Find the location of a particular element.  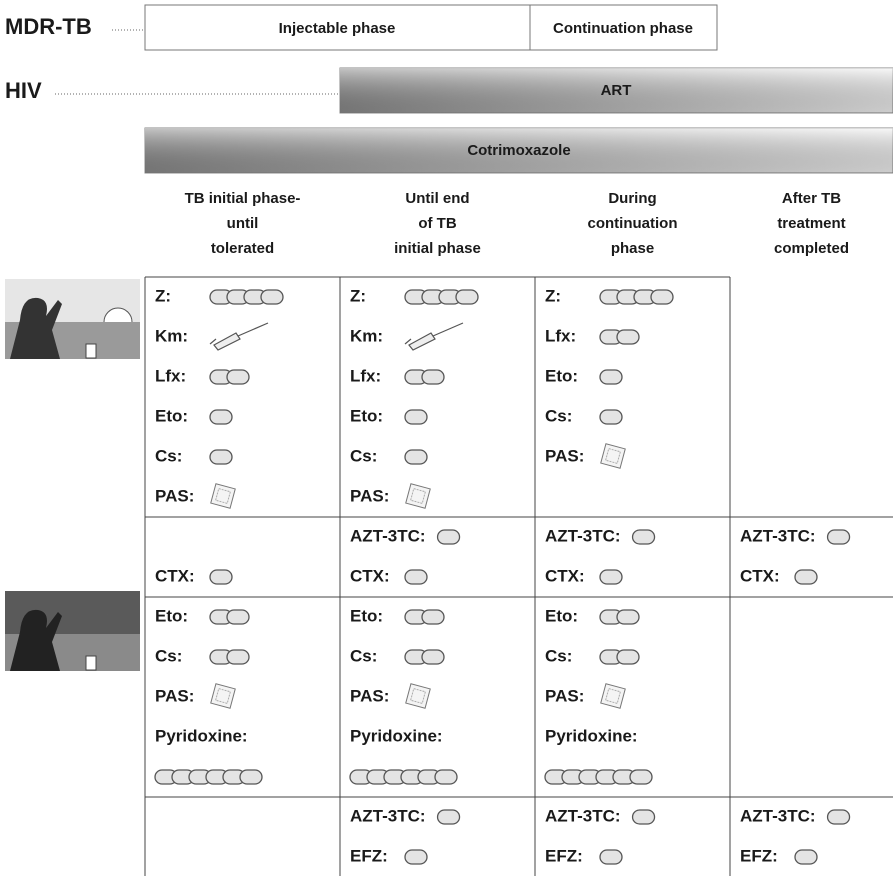

drug-label: EFZ: is located at coordinates (759, 855).